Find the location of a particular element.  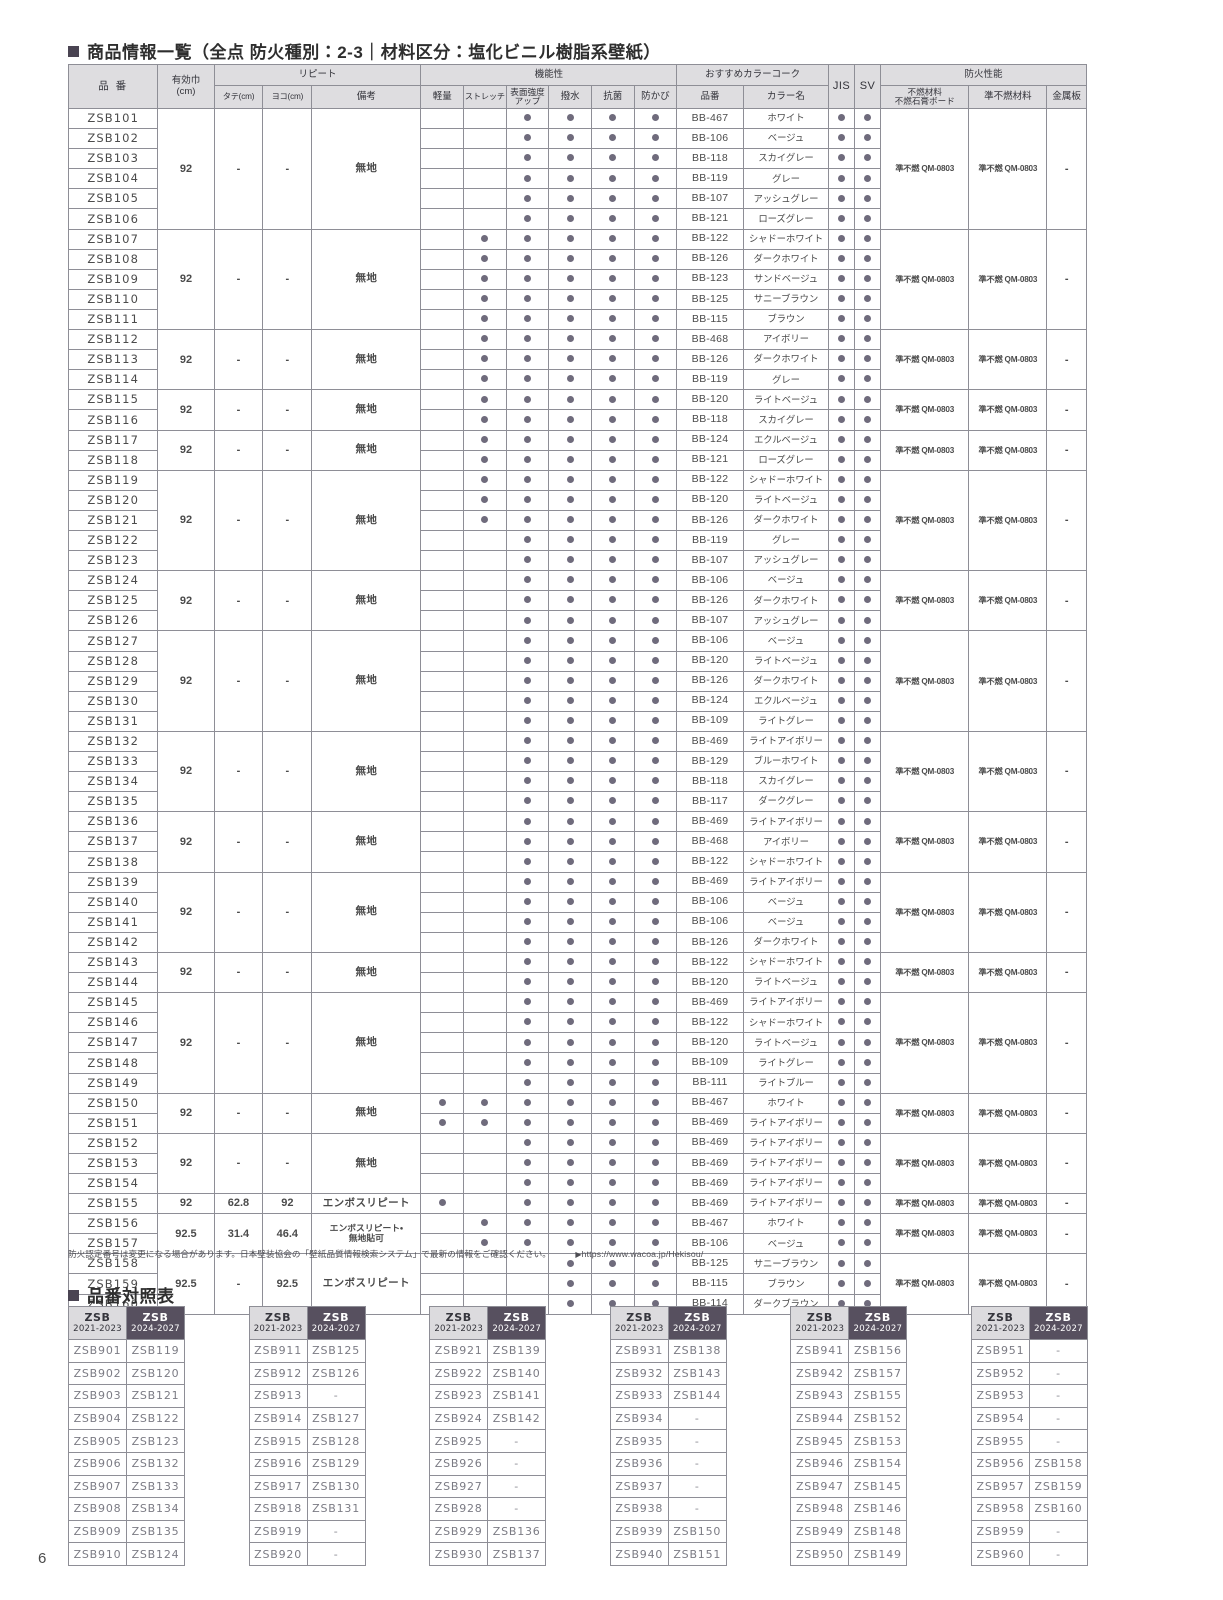

xref-cell-old: ZSB957 is located at coordinates (1000, 1486).